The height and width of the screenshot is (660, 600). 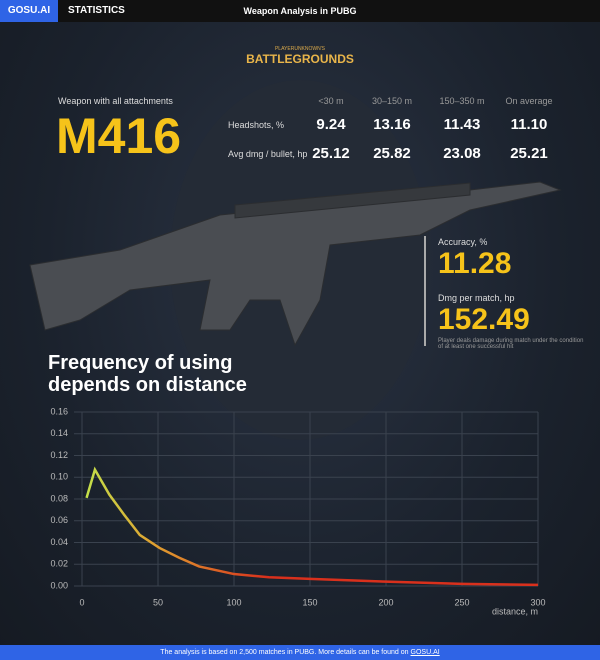 I want to click on cell: 13.16, so click(x=392, y=124).